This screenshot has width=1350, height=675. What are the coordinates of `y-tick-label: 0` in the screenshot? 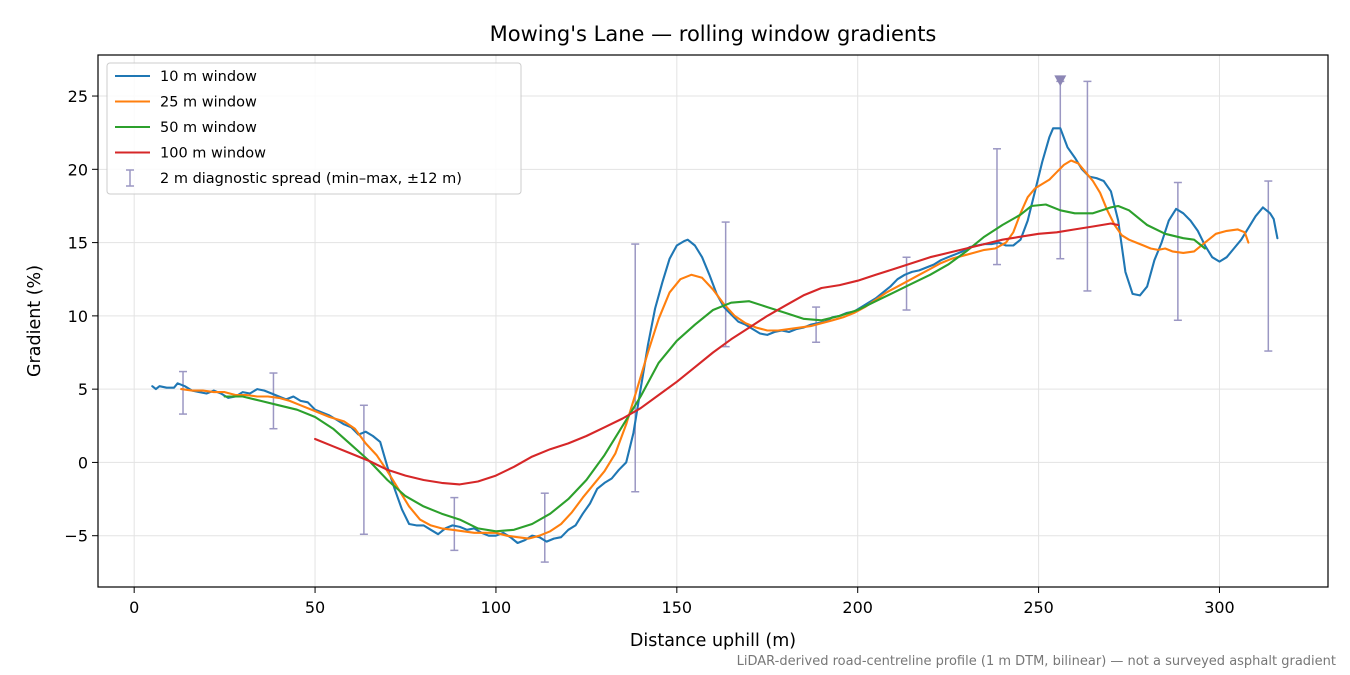 It's located at (83, 462).